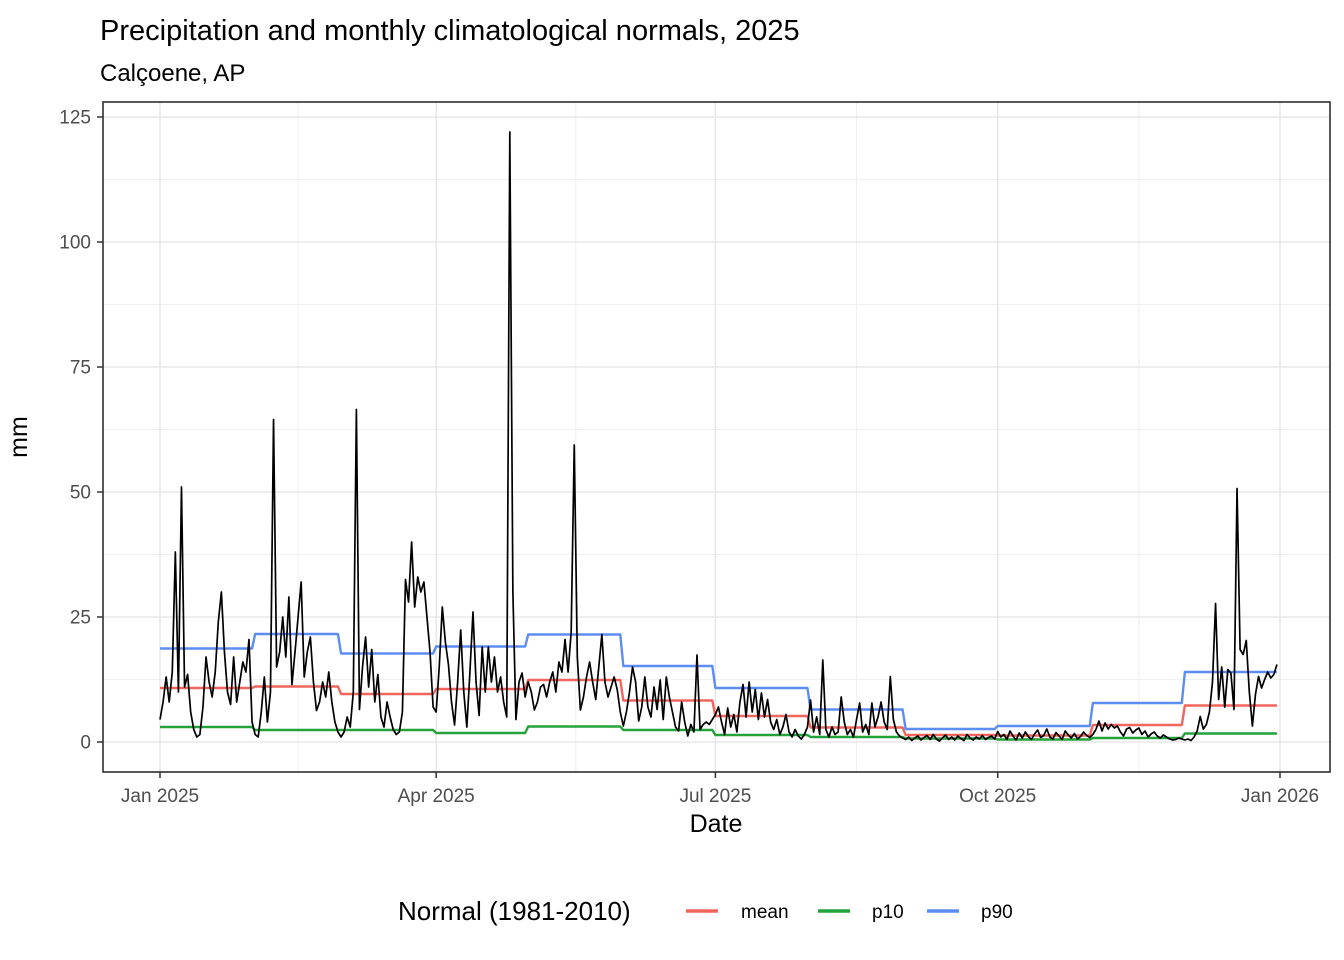  What do you see at coordinates (80, 368) in the screenshot?
I see `y-tick-label: 75` at bounding box center [80, 368].